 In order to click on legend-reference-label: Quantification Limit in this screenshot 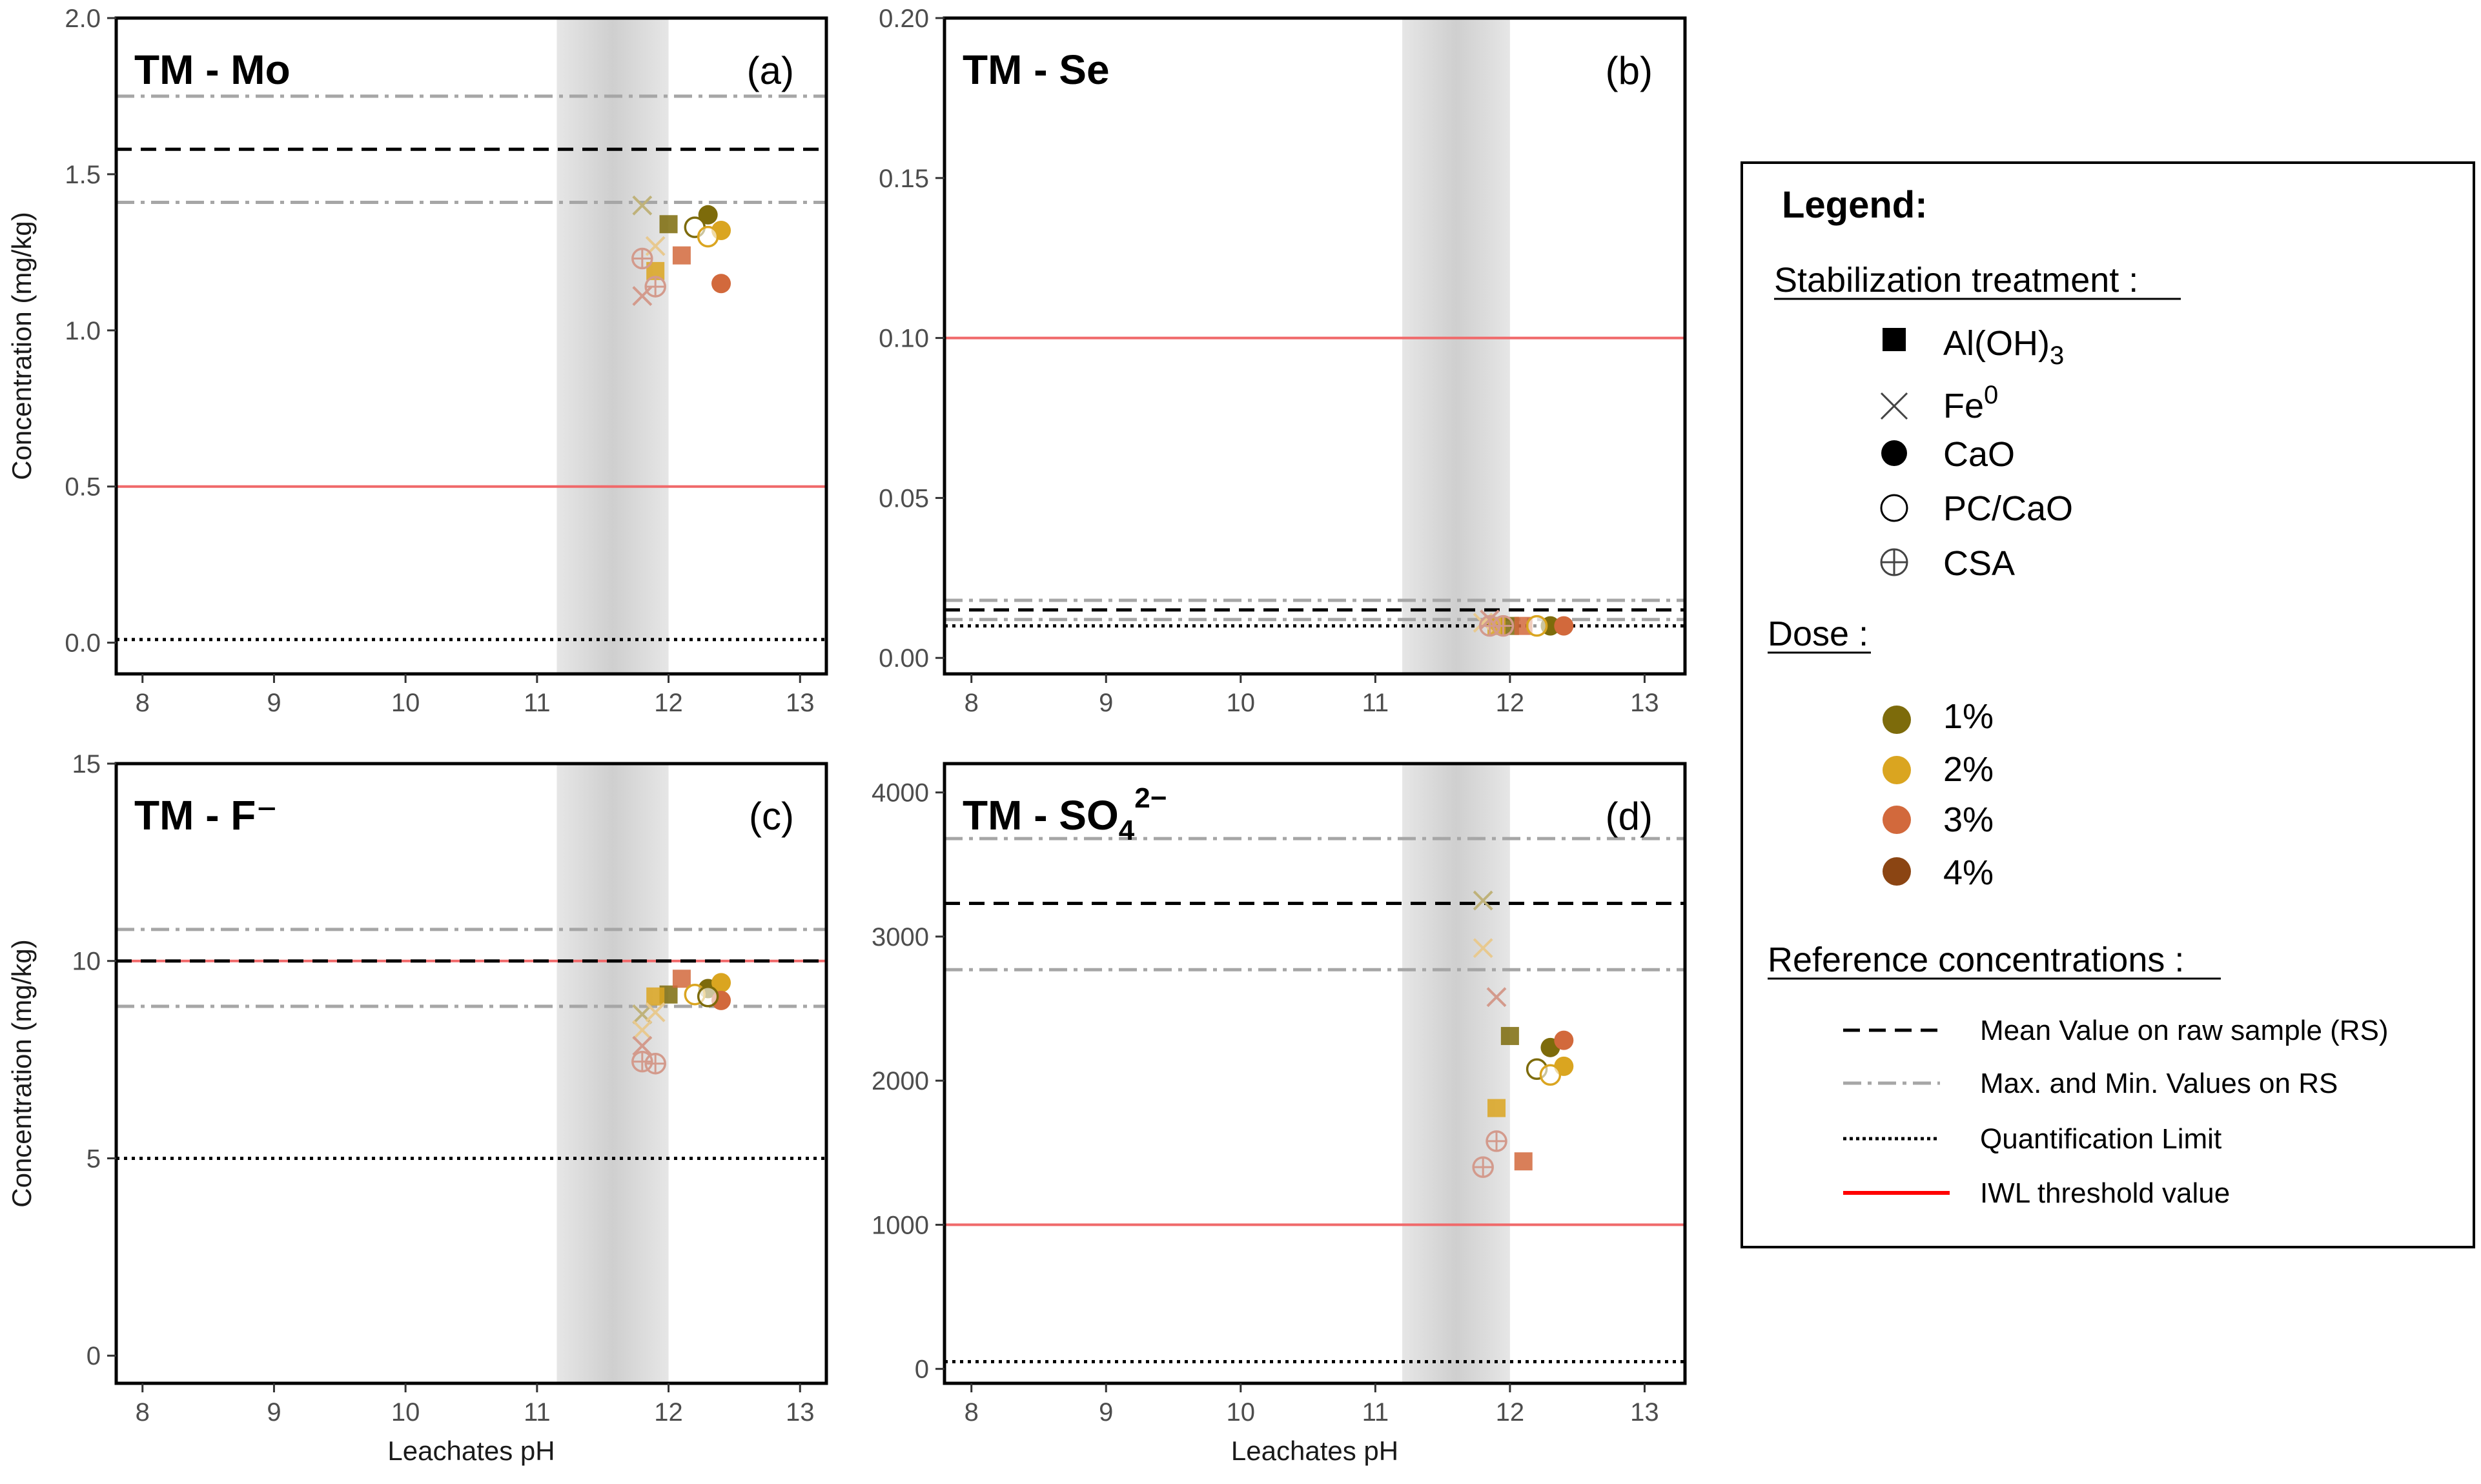, I will do `click(2100, 1139)`.